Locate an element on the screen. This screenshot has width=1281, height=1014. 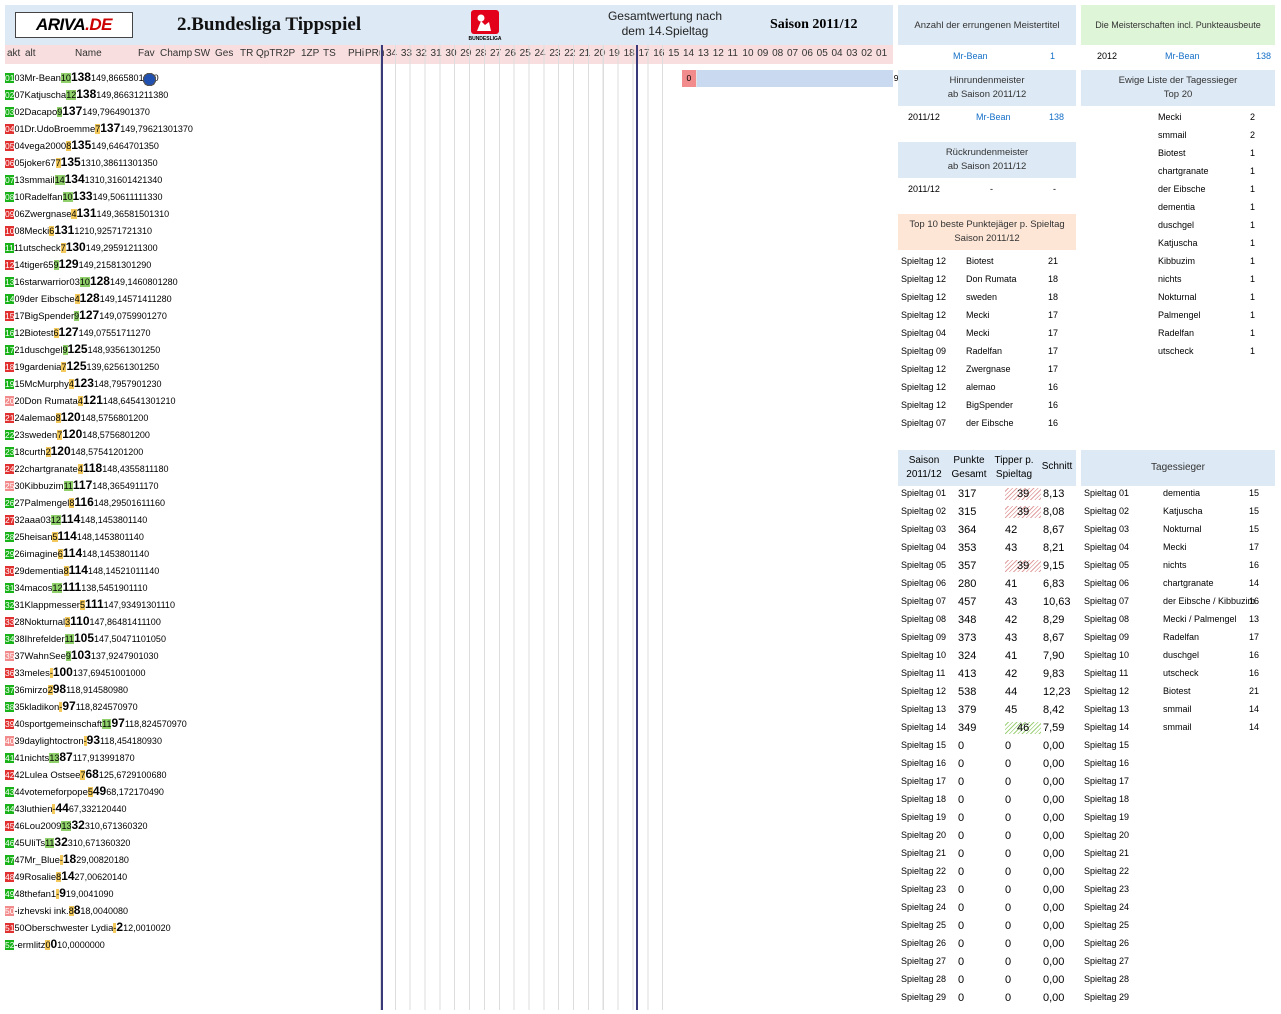
column-header-12: 12 is located at coordinates (718, 53).